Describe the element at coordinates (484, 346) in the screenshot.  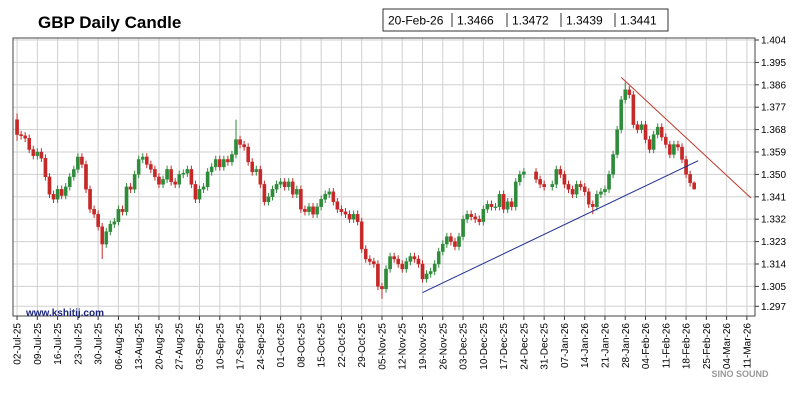
I see `x-tick-label: 10-Dec-25` at that location.